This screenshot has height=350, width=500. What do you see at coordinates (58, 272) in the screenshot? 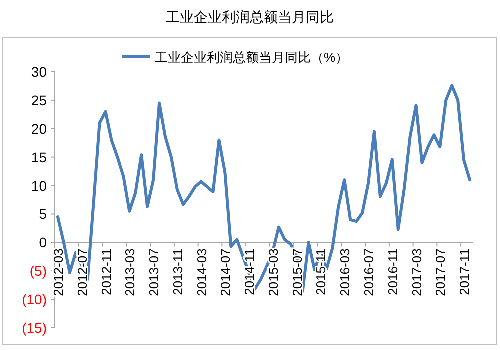
I see `x-tick-label: 2012-03` at bounding box center [58, 272].